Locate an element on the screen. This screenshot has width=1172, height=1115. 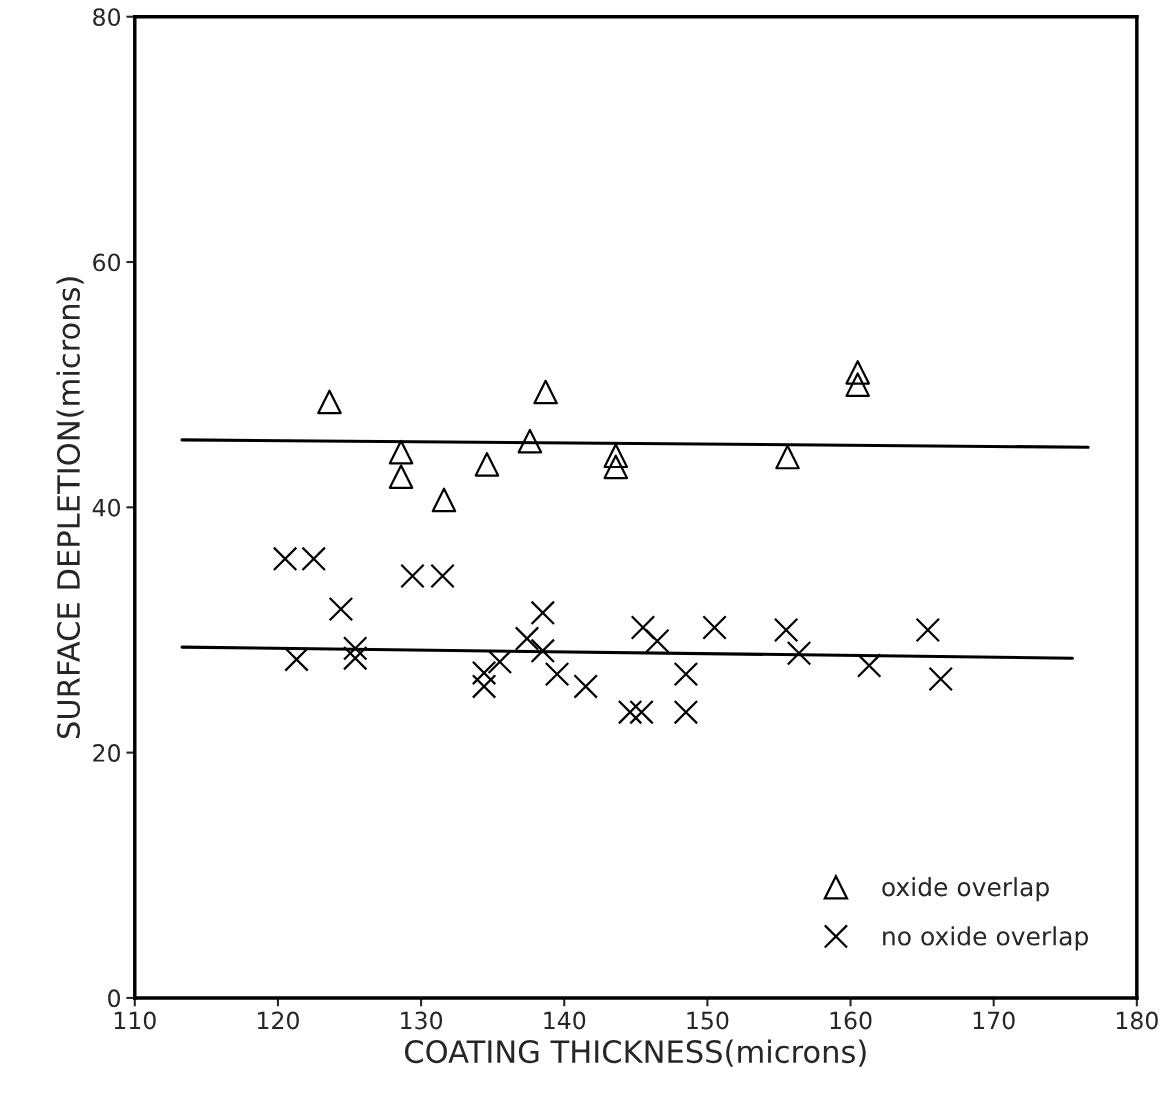
legend-label: no oxide overlap is located at coordinates (985, 938).